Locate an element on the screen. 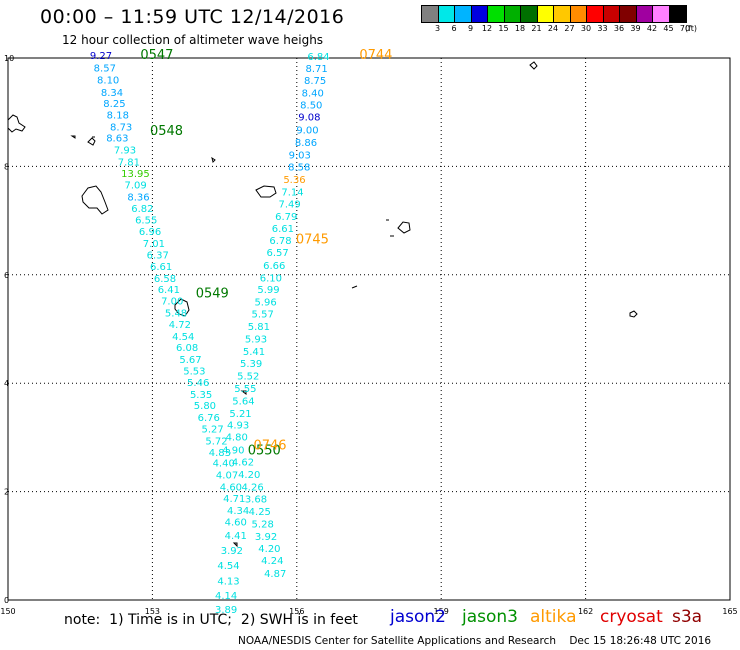 Image resolution: width=740 pixels, height=650 pixels. swh-value: 5.55 is located at coordinates (245, 389).